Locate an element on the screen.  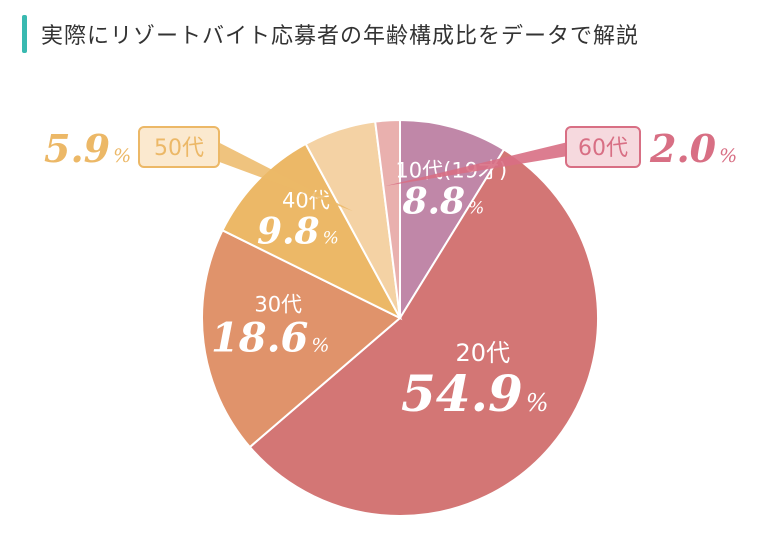
slice-value-label: 18.6% is located at coordinates (270, 337).